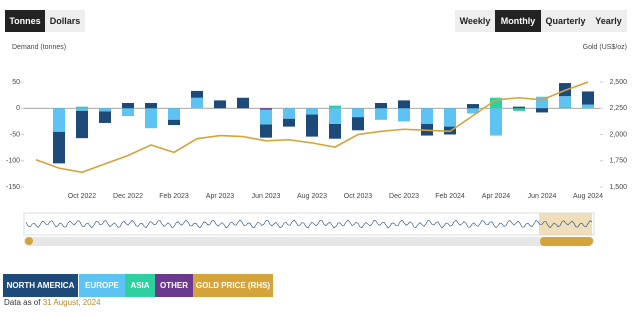 Image resolution: width=640 pixels, height=316 pixels. What do you see at coordinates (618, 161) in the screenshot?
I see `y2-tick-label: 1,750` at bounding box center [618, 161].